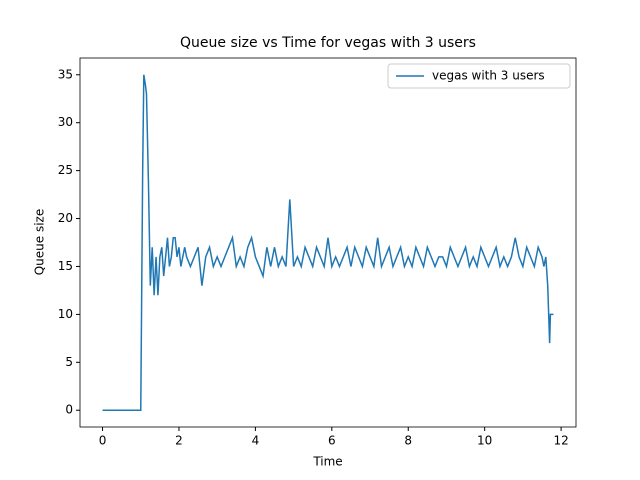  What do you see at coordinates (332, 441) in the screenshot?
I see `x-tick-label: 6` at bounding box center [332, 441].